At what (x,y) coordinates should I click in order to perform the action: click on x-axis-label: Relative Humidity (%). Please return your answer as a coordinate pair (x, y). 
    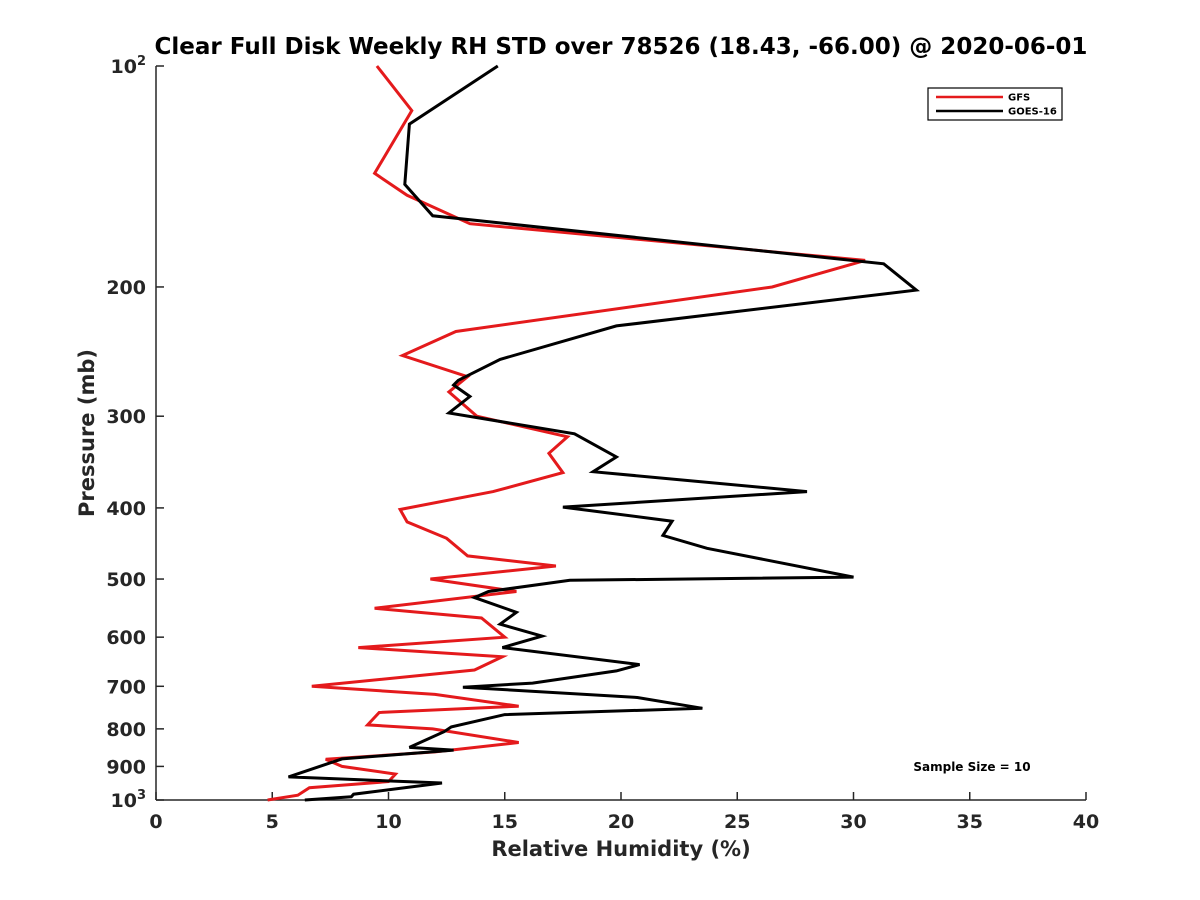
    Looking at the image, I should click on (620, 849).